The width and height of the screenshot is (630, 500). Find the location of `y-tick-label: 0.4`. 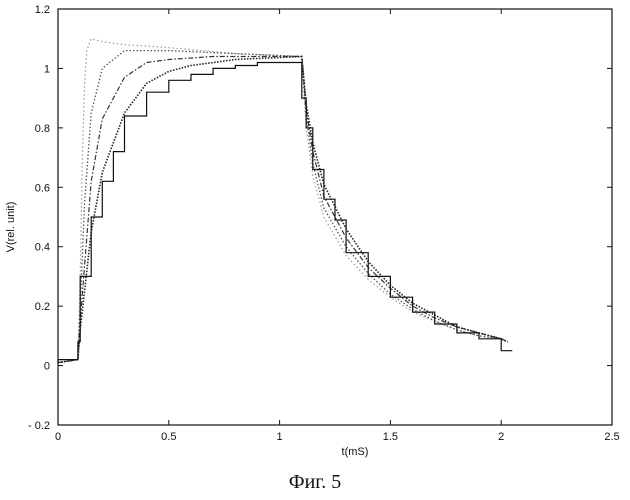

y-tick-label: 0.4 is located at coordinates (42, 248).